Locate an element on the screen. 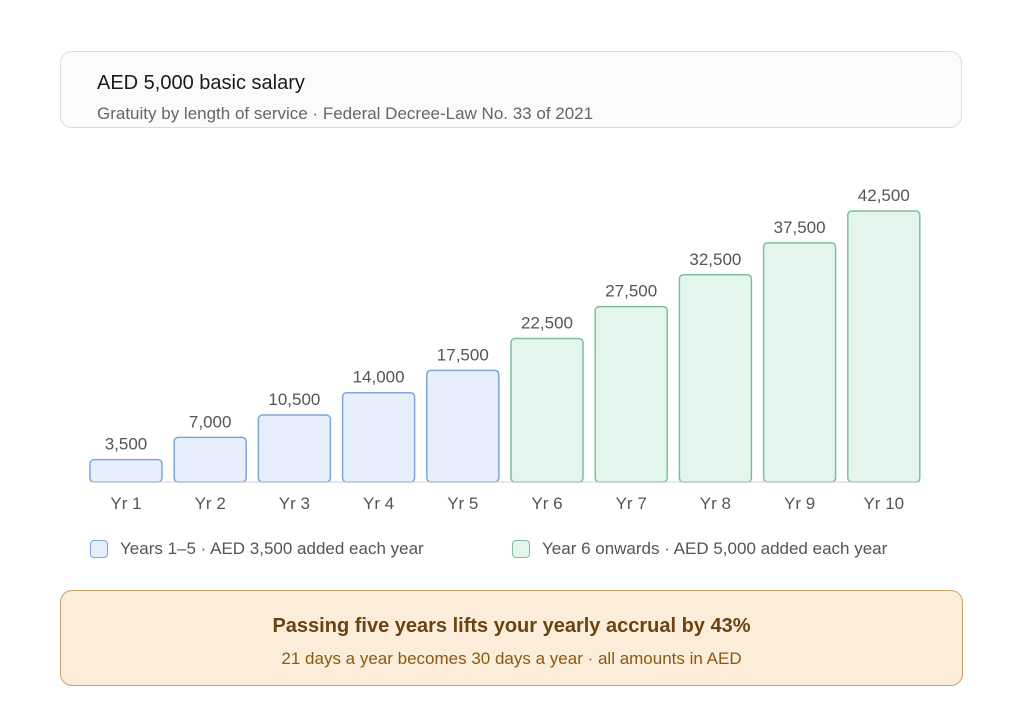  x-tick-label-7: Yr 7 is located at coordinates (631, 503).